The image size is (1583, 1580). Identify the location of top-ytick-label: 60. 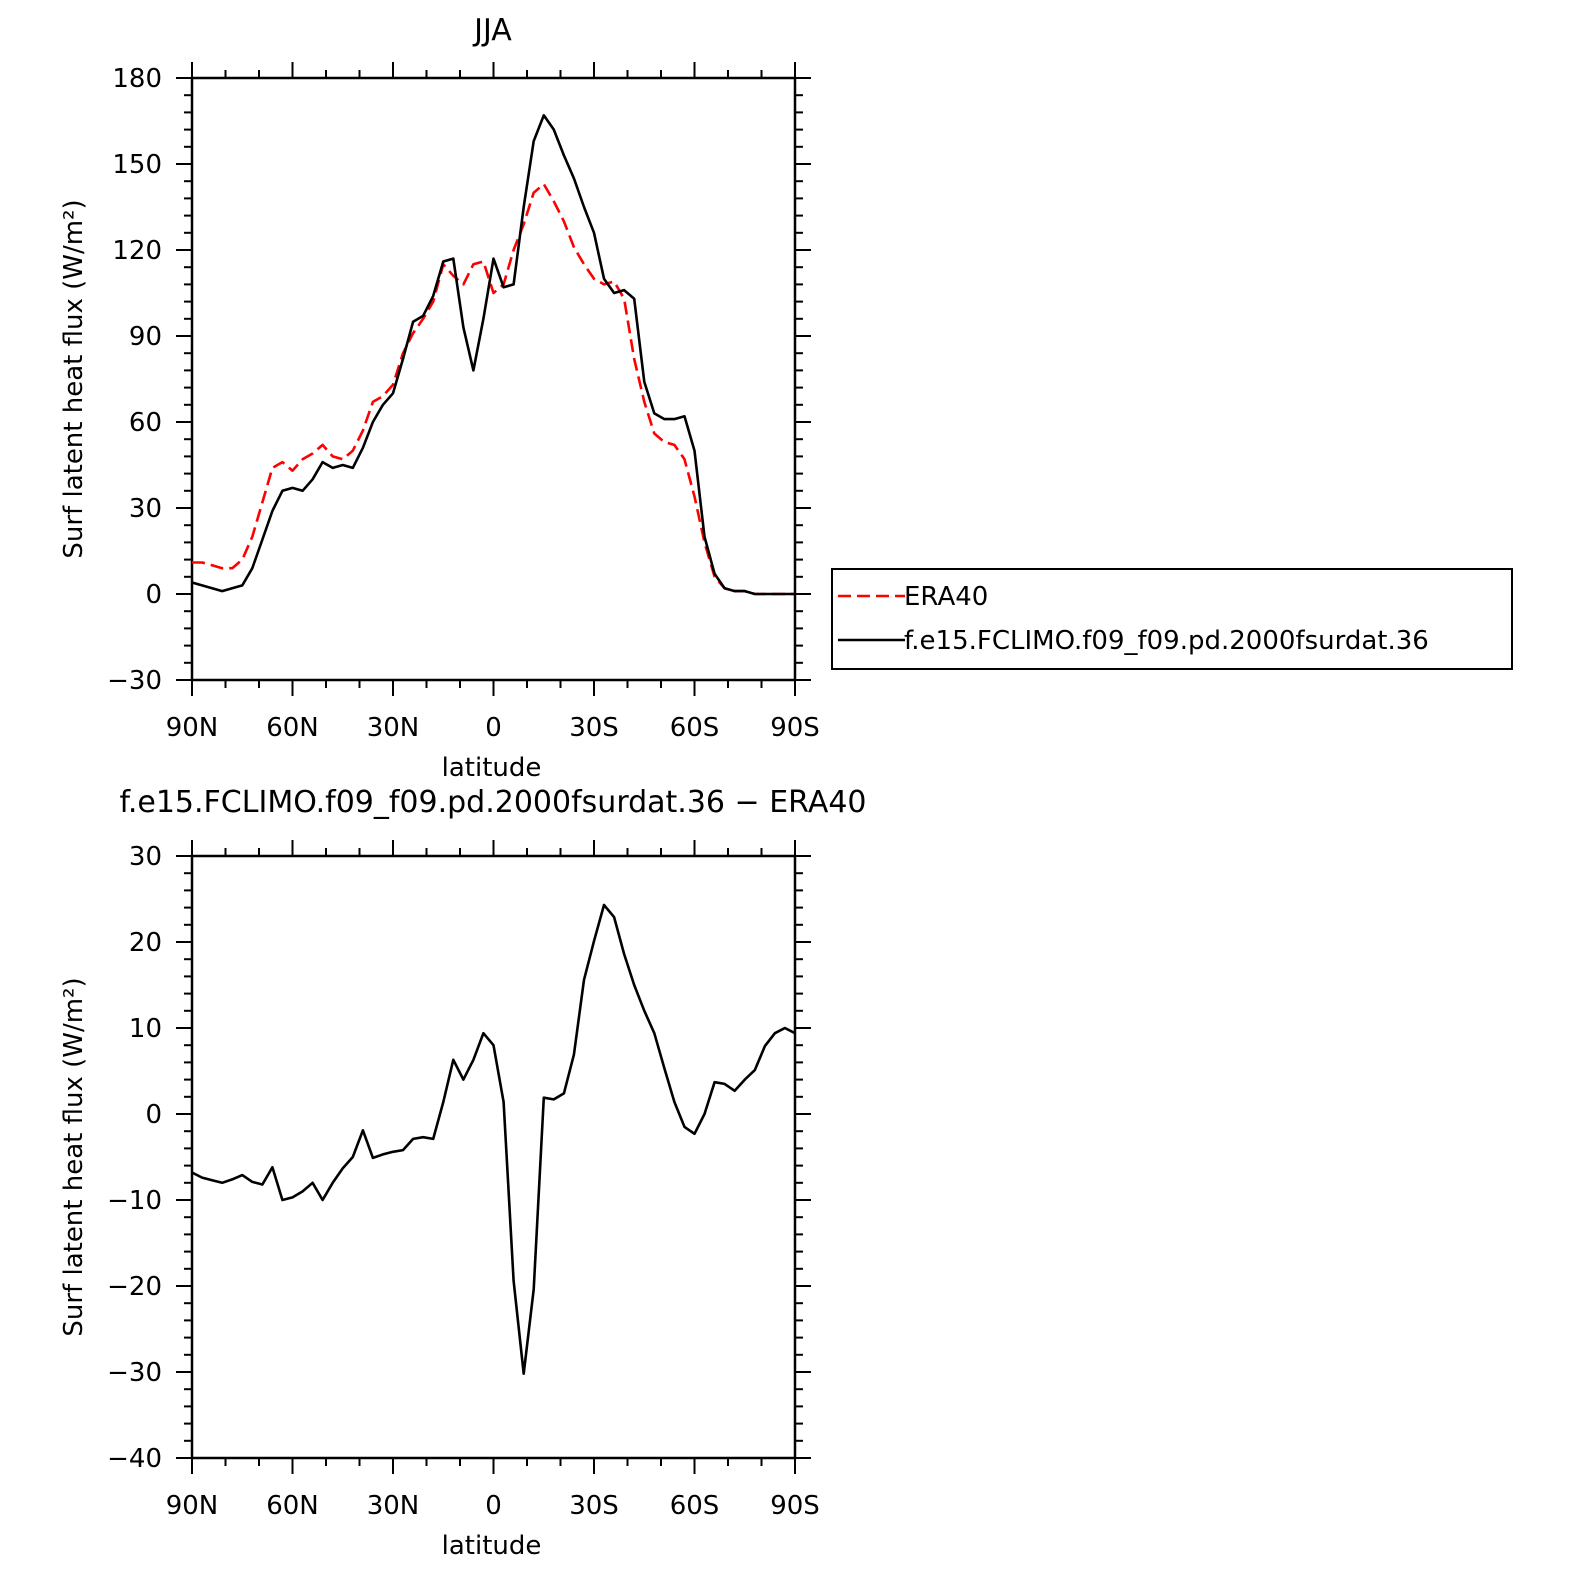
(145, 423).